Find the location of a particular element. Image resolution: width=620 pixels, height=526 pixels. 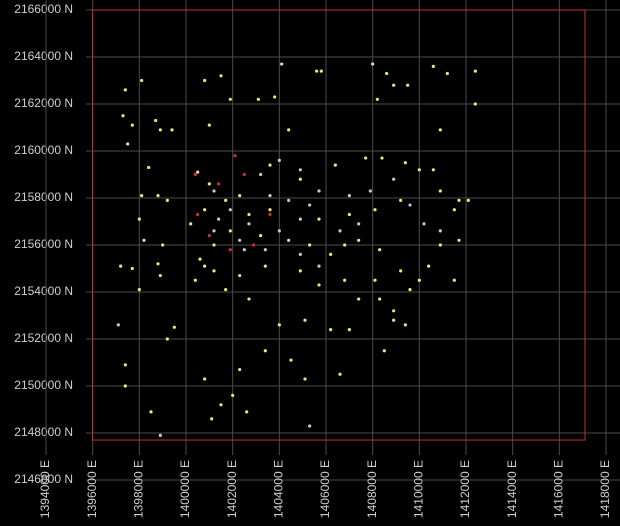

x-tick-label: 1418000 E is located at coordinates (605, 489).